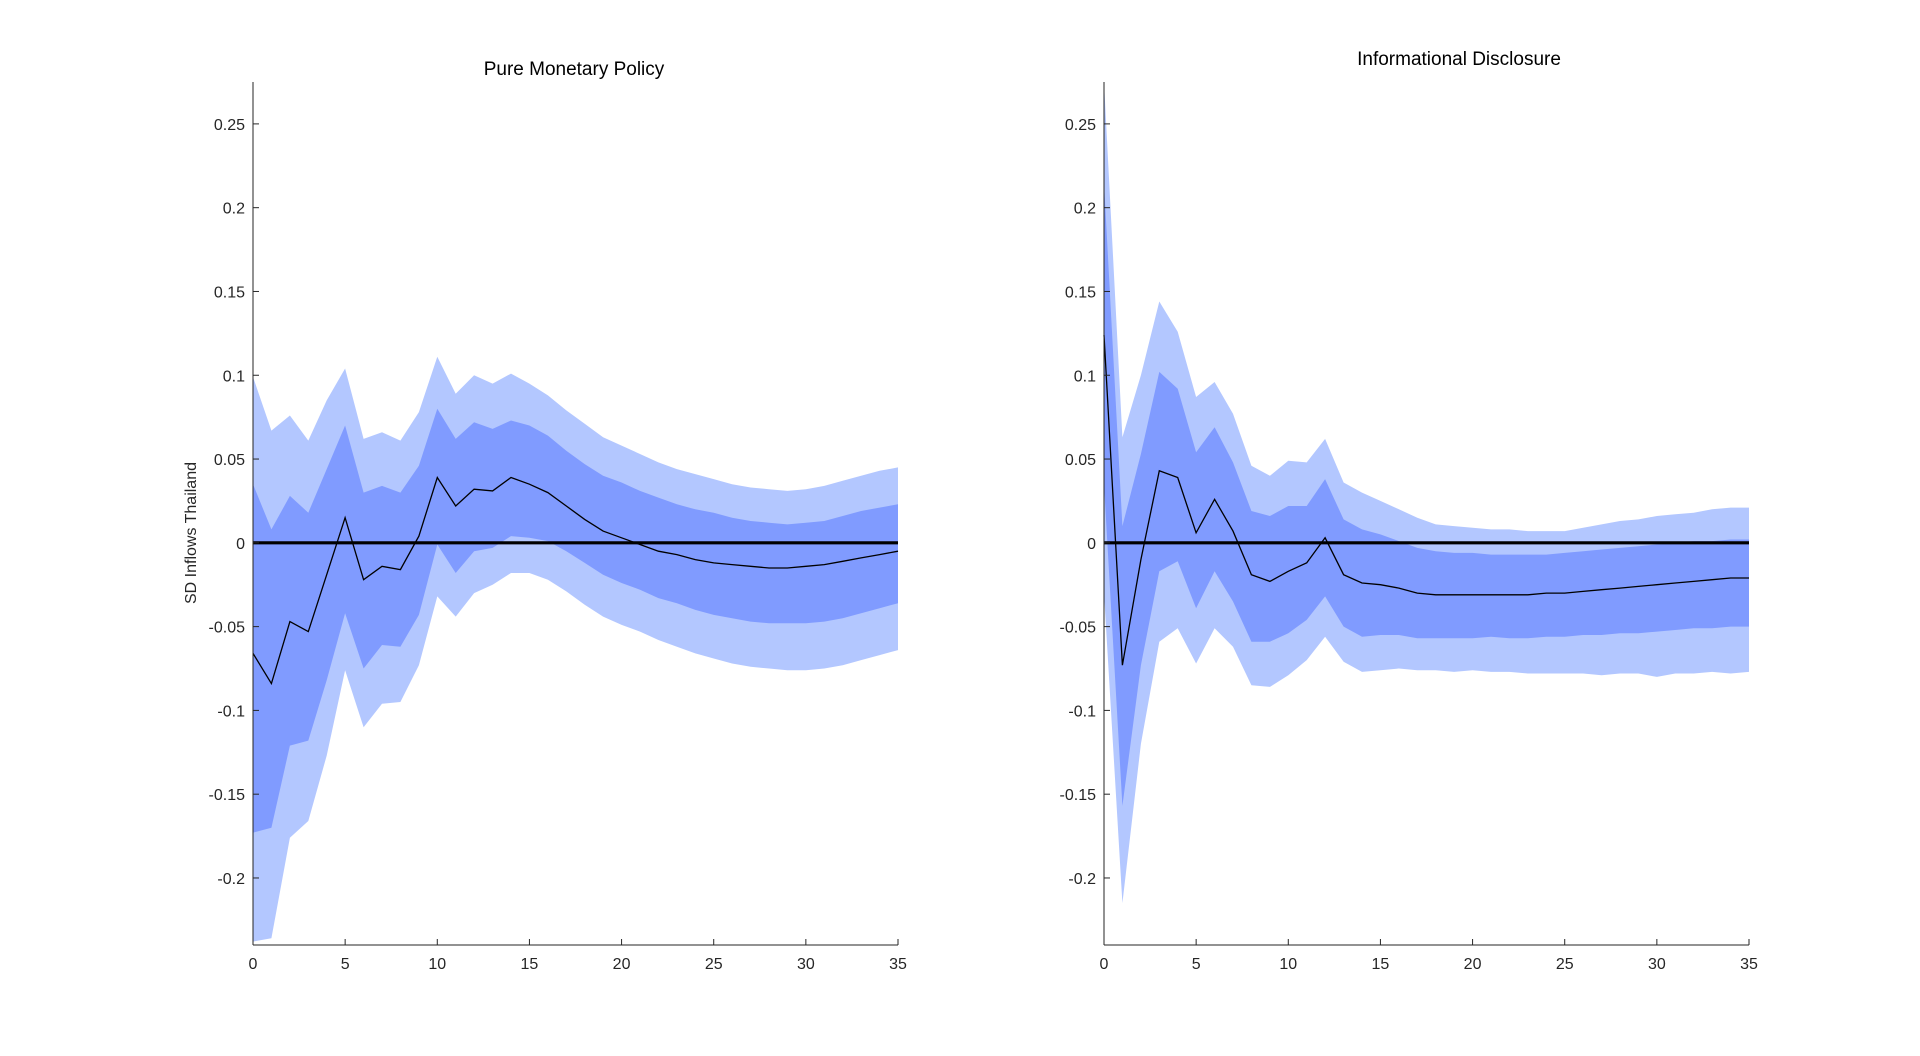  What do you see at coordinates (1459, 59) in the screenshot?
I see `chart-title: Informational Disclosure` at bounding box center [1459, 59].